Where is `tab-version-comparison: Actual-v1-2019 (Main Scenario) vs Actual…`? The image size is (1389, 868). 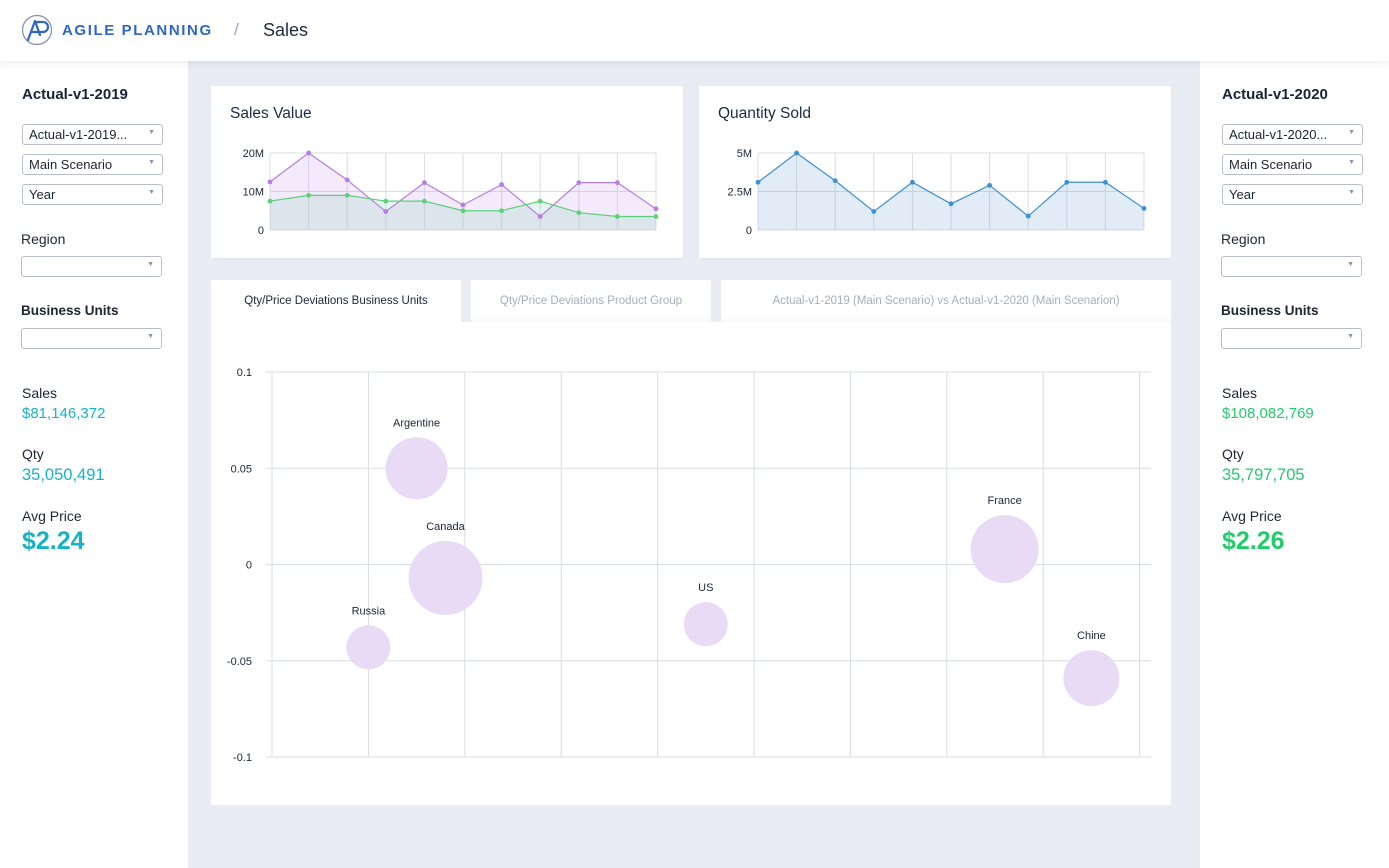 tab-version-comparison: Actual-v1-2019 (Main Scenario) vs Actual… is located at coordinates (946, 301).